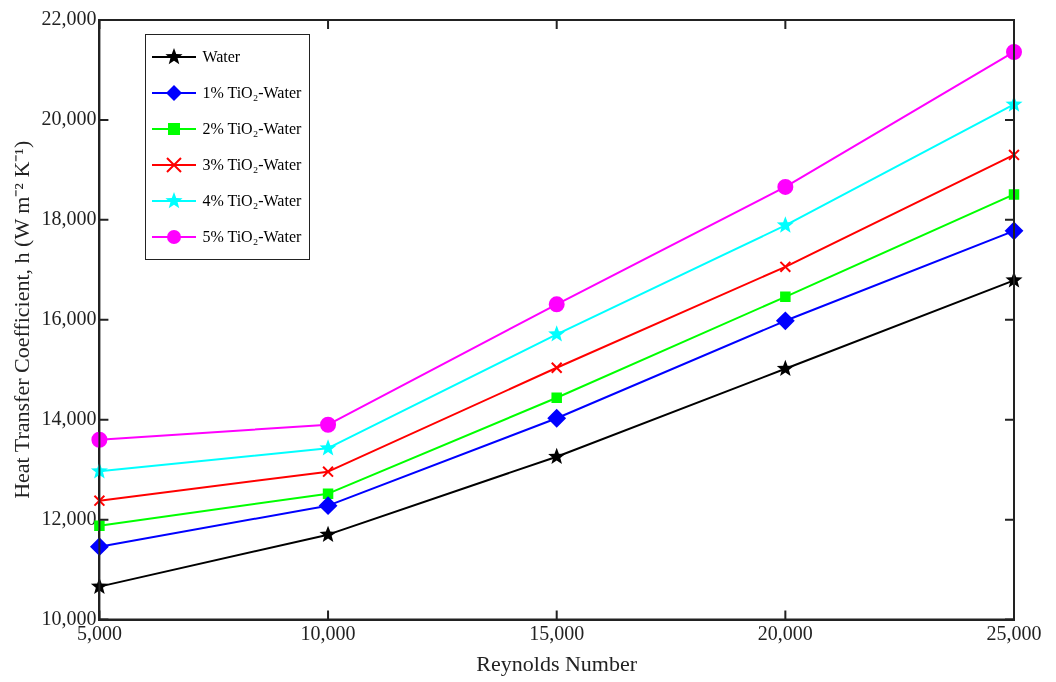 The height and width of the screenshot is (682, 1056). I want to click on y-tick-label: 12,000, so click(69, 517).